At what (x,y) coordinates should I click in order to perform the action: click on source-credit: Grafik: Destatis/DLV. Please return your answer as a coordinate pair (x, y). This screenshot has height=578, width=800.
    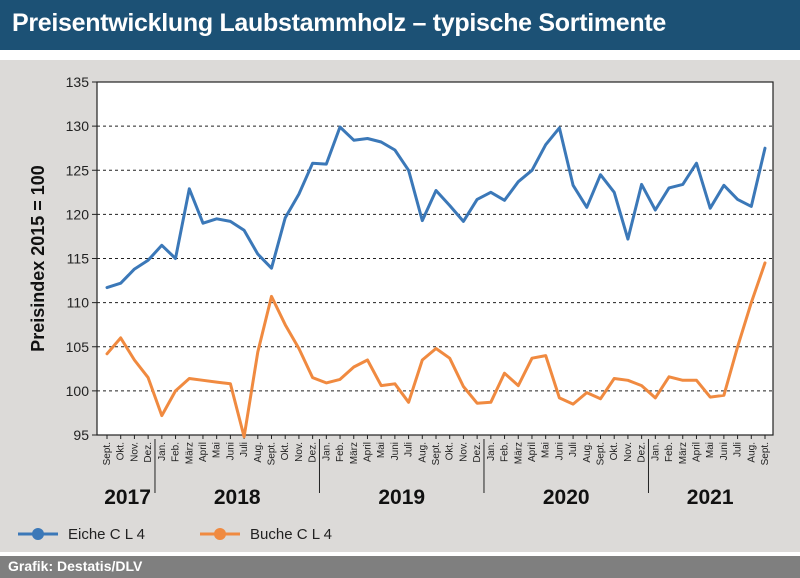
    Looking at the image, I should click on (75, 566).